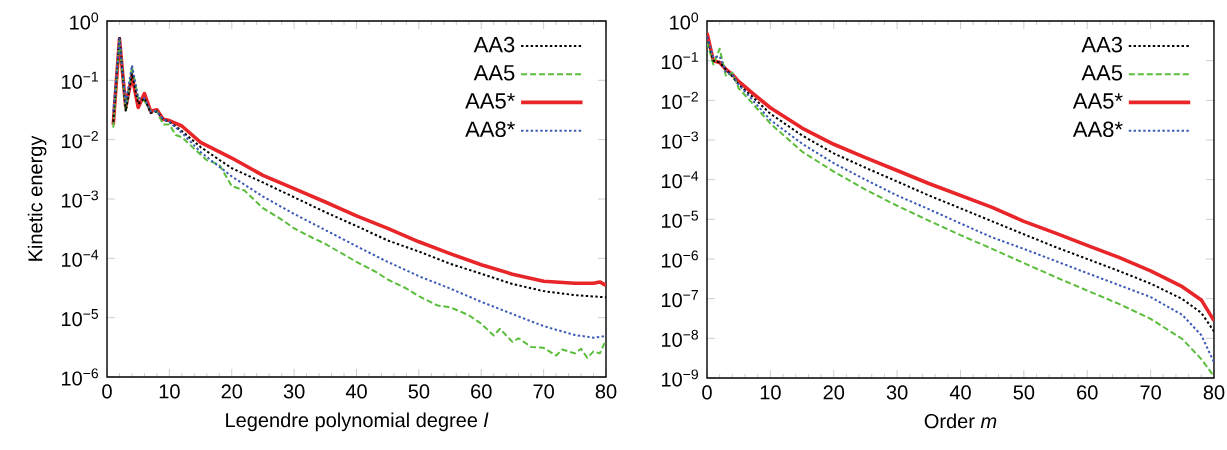 The width and height of the screenshot is (1227, 450). I want to click on y-tick-label: 10$^{−9}$, so click(679, 378).